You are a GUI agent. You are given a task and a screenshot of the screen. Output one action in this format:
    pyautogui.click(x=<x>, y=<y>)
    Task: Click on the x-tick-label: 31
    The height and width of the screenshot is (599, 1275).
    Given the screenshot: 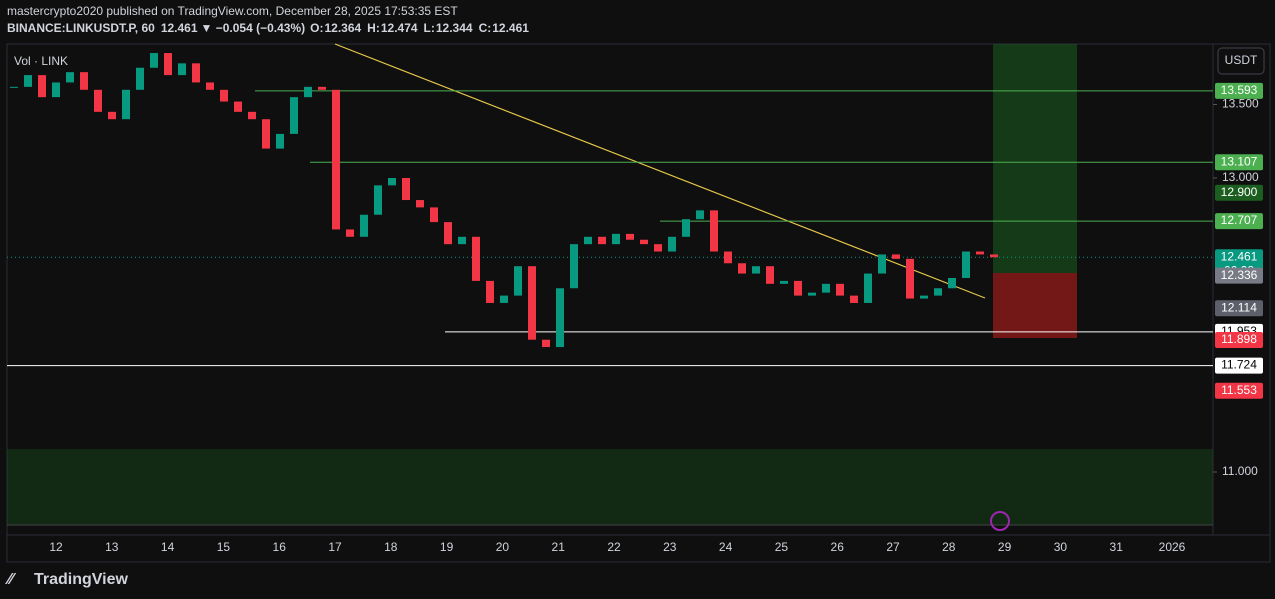 What is the action you would take?
    pyautogui.click(x=1117, y=547)
    